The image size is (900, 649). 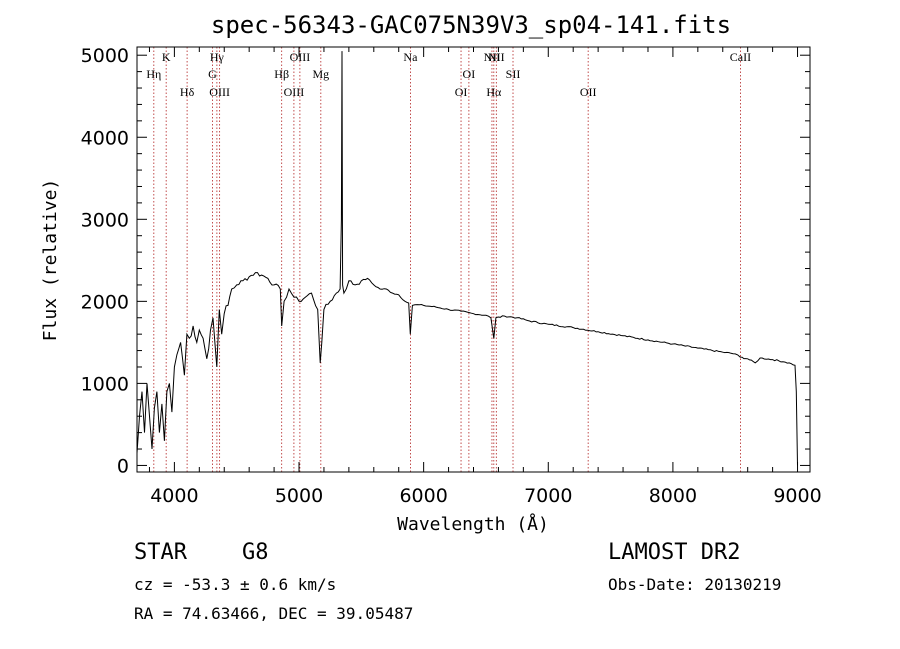 What do you see at coordinates (153, 74) in the screenshot?
I see `line-label-0: Hη` at bounding box center [153, 74].